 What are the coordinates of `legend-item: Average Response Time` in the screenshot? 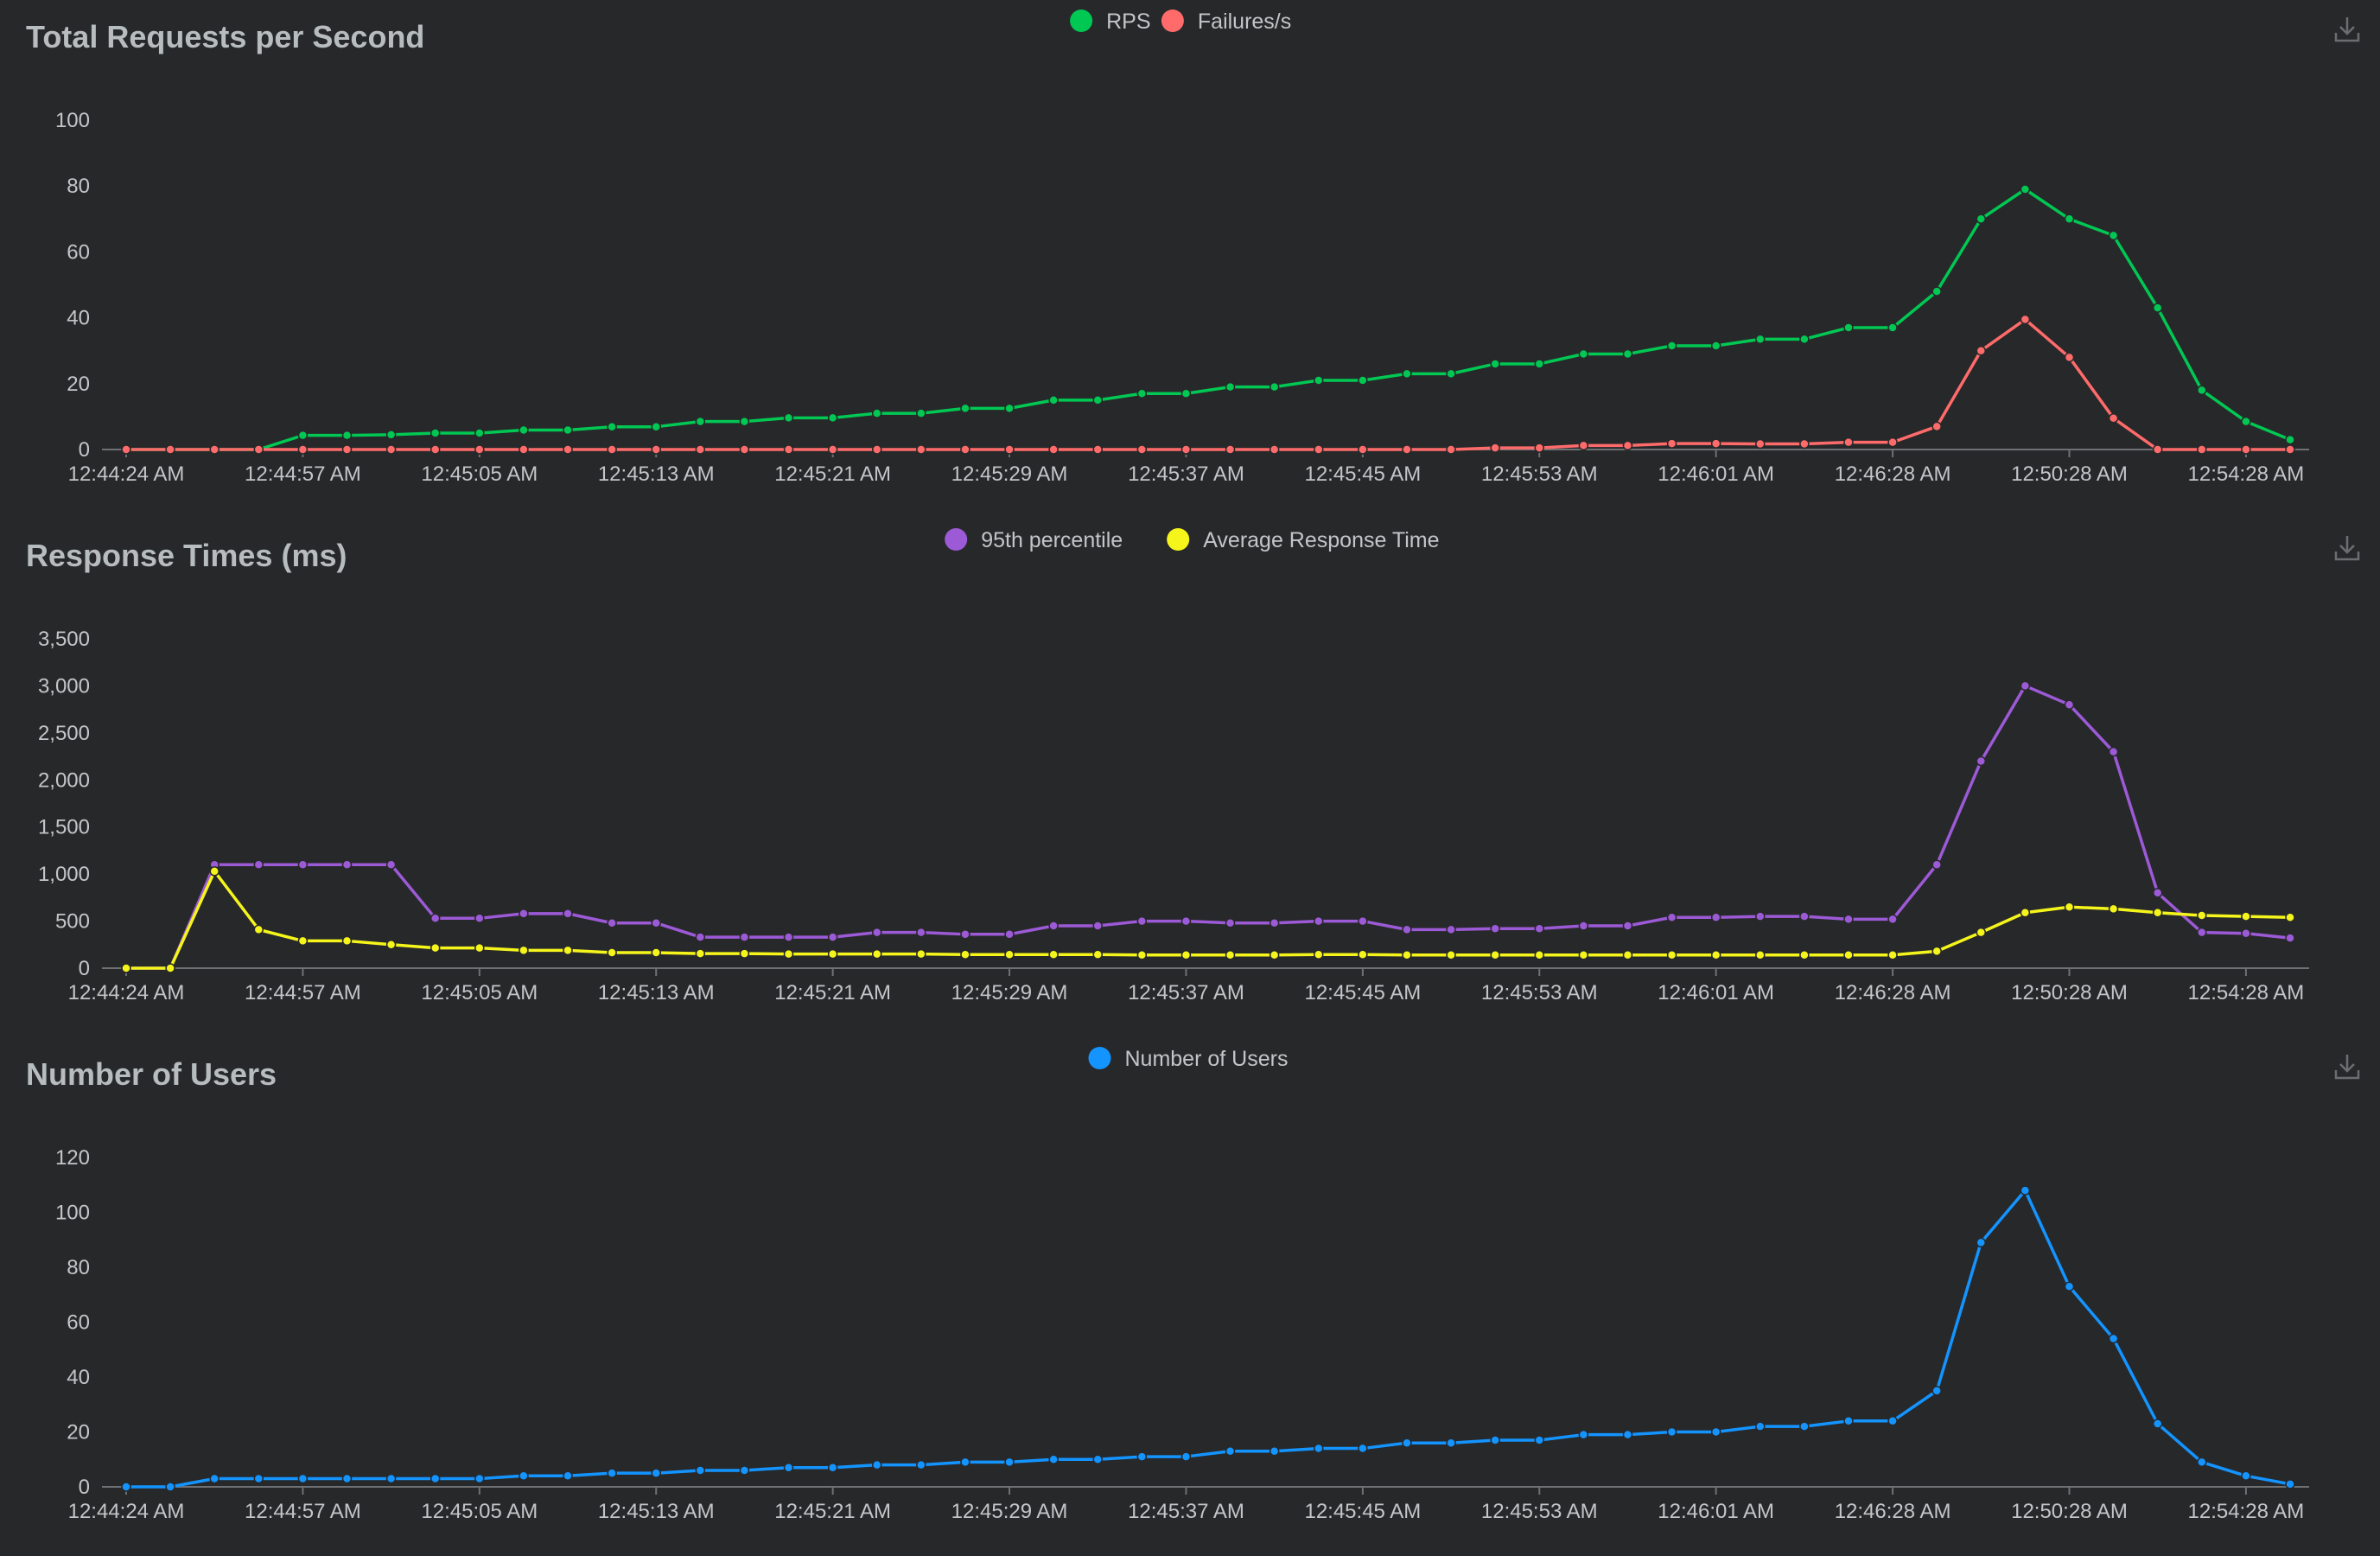 It's located at (1303, 540).